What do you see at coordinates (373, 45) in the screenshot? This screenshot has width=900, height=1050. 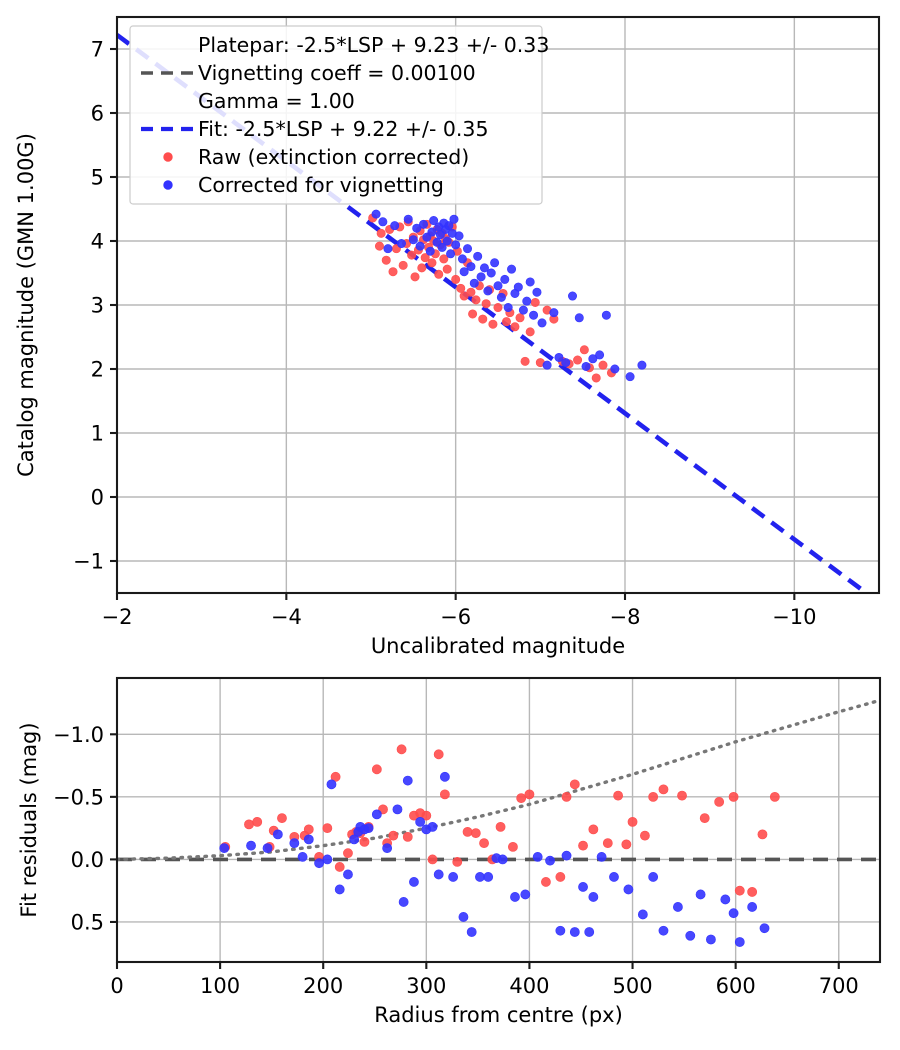 I see `legend-entry-label: Platepar: -2.5*LSP + 9.23 +/- 0.33` at bounding box center [373, 45].